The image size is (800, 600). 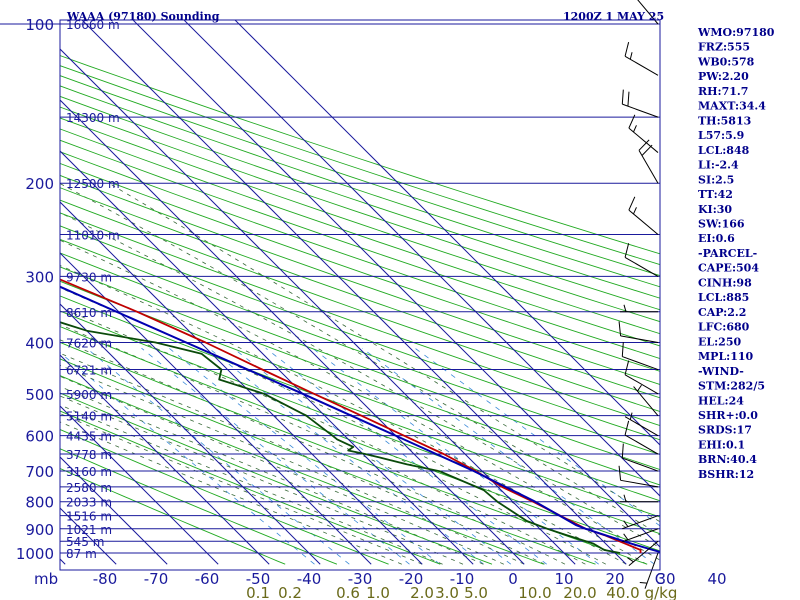 I want to click on temperature-label: -30, so click(x=360, y=579).